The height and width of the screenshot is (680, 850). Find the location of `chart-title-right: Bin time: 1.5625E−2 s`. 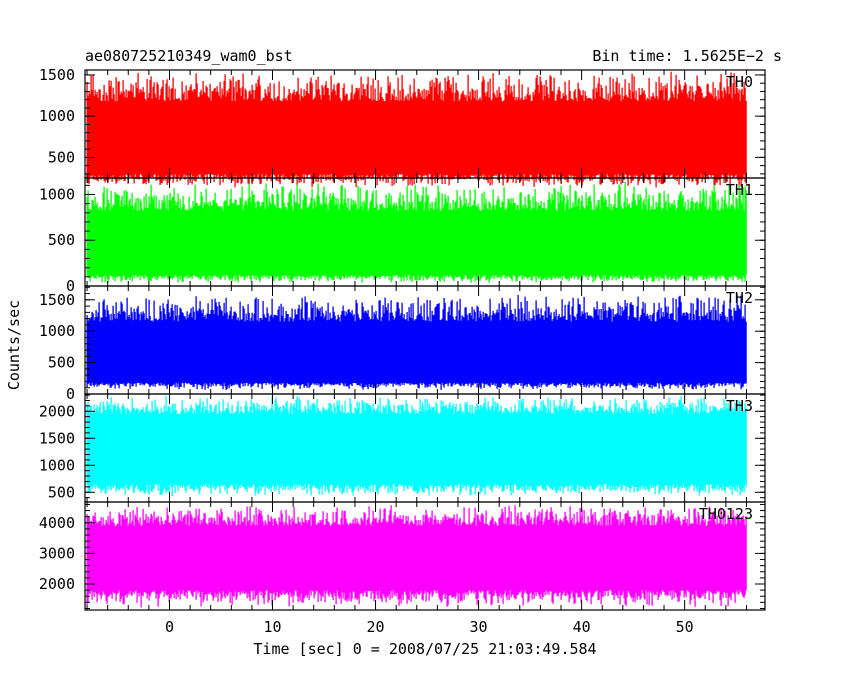

chart-title-right: Bin time: 1.5625E−2 s is located at coordinates (687, 56).